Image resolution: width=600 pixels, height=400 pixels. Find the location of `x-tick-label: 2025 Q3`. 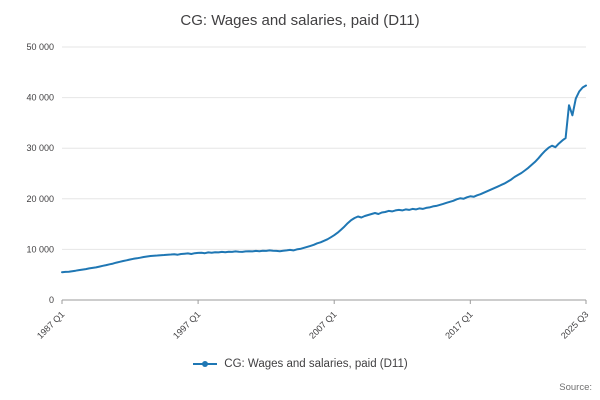

x-tick-label: 2025 Q3 is located at coordinates (574, 324).